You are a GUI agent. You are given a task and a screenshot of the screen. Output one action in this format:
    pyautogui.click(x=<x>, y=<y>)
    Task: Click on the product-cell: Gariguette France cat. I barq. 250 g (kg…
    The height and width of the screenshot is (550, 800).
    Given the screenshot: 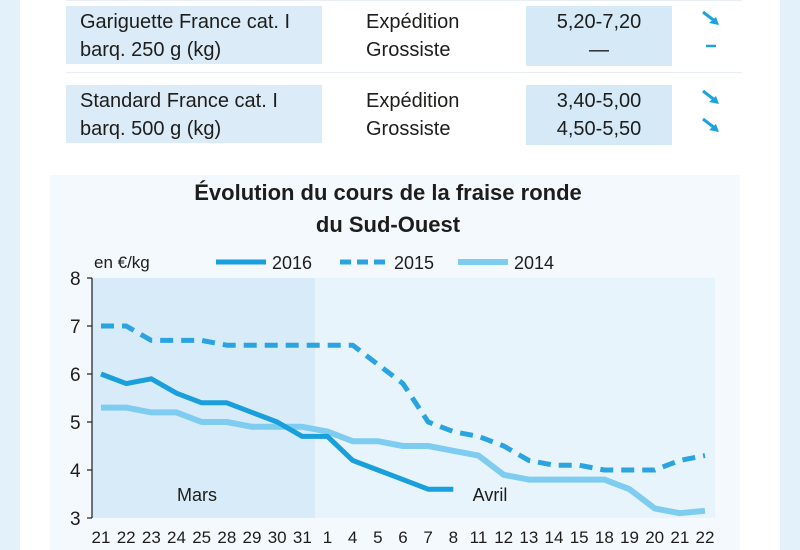 What is the action you would take?
    pyautogui.click(x=194, y=35)
    